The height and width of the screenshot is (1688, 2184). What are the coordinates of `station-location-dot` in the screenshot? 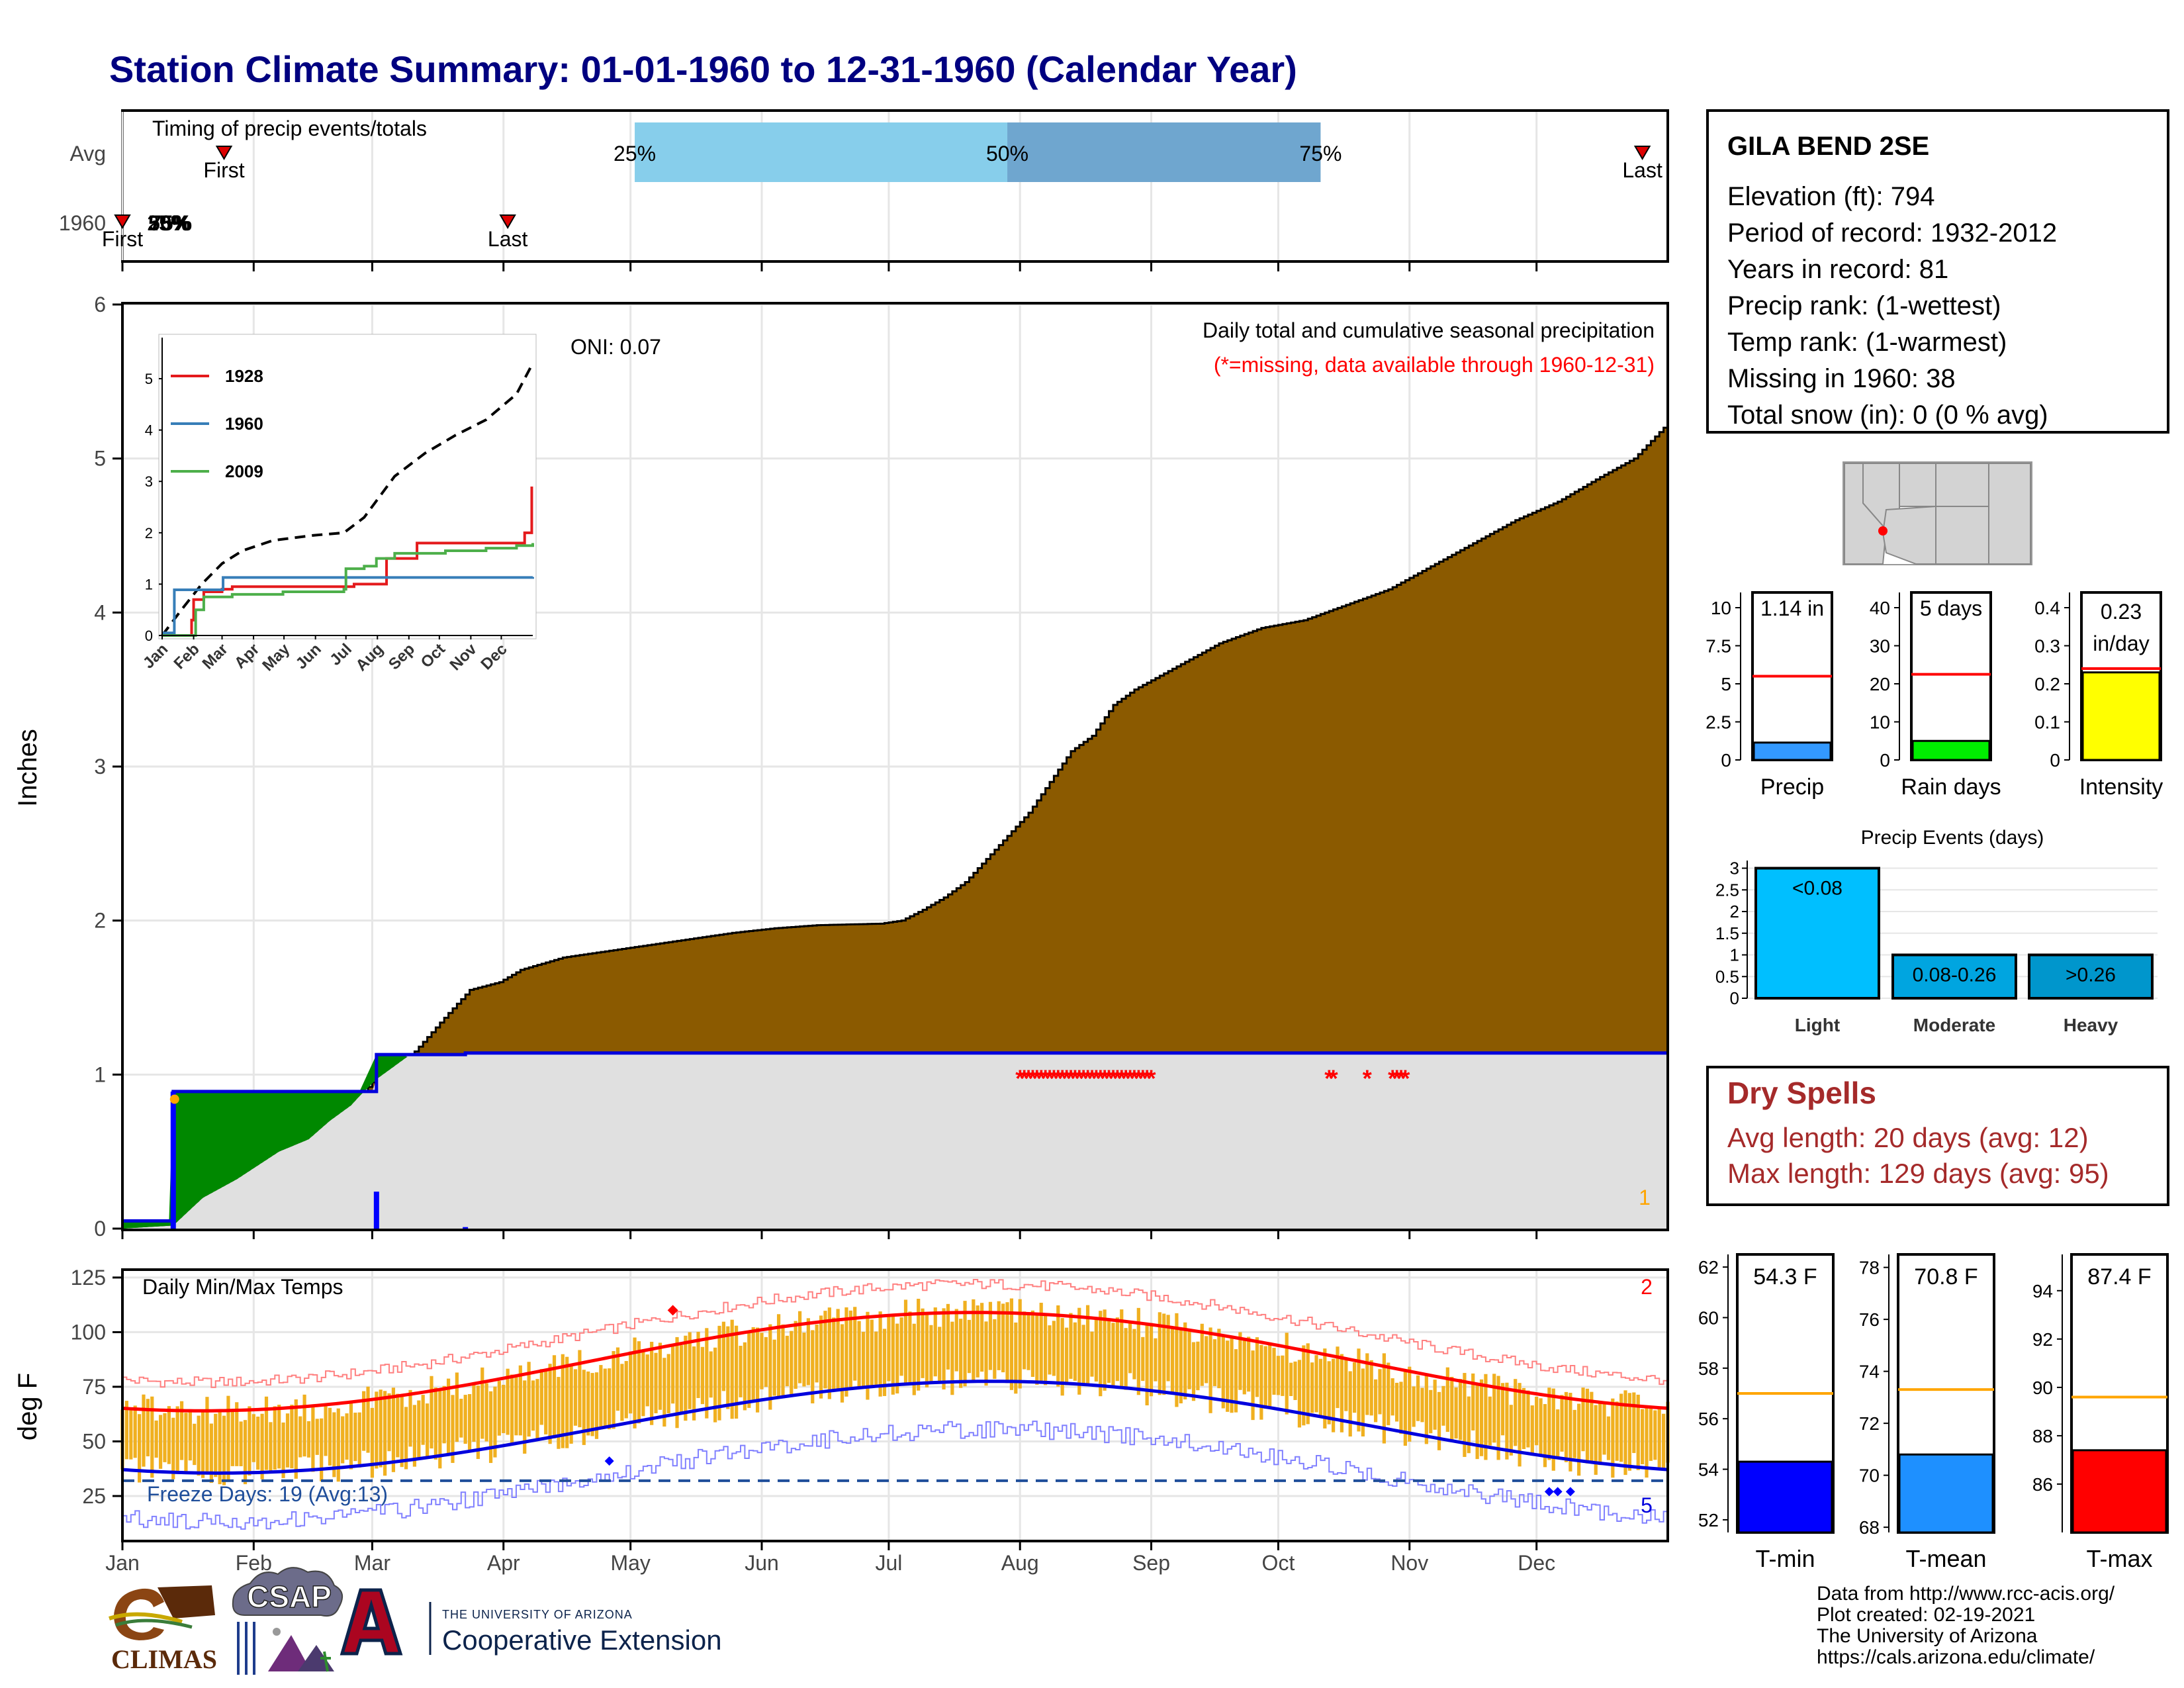 It's located at (1883, 531).